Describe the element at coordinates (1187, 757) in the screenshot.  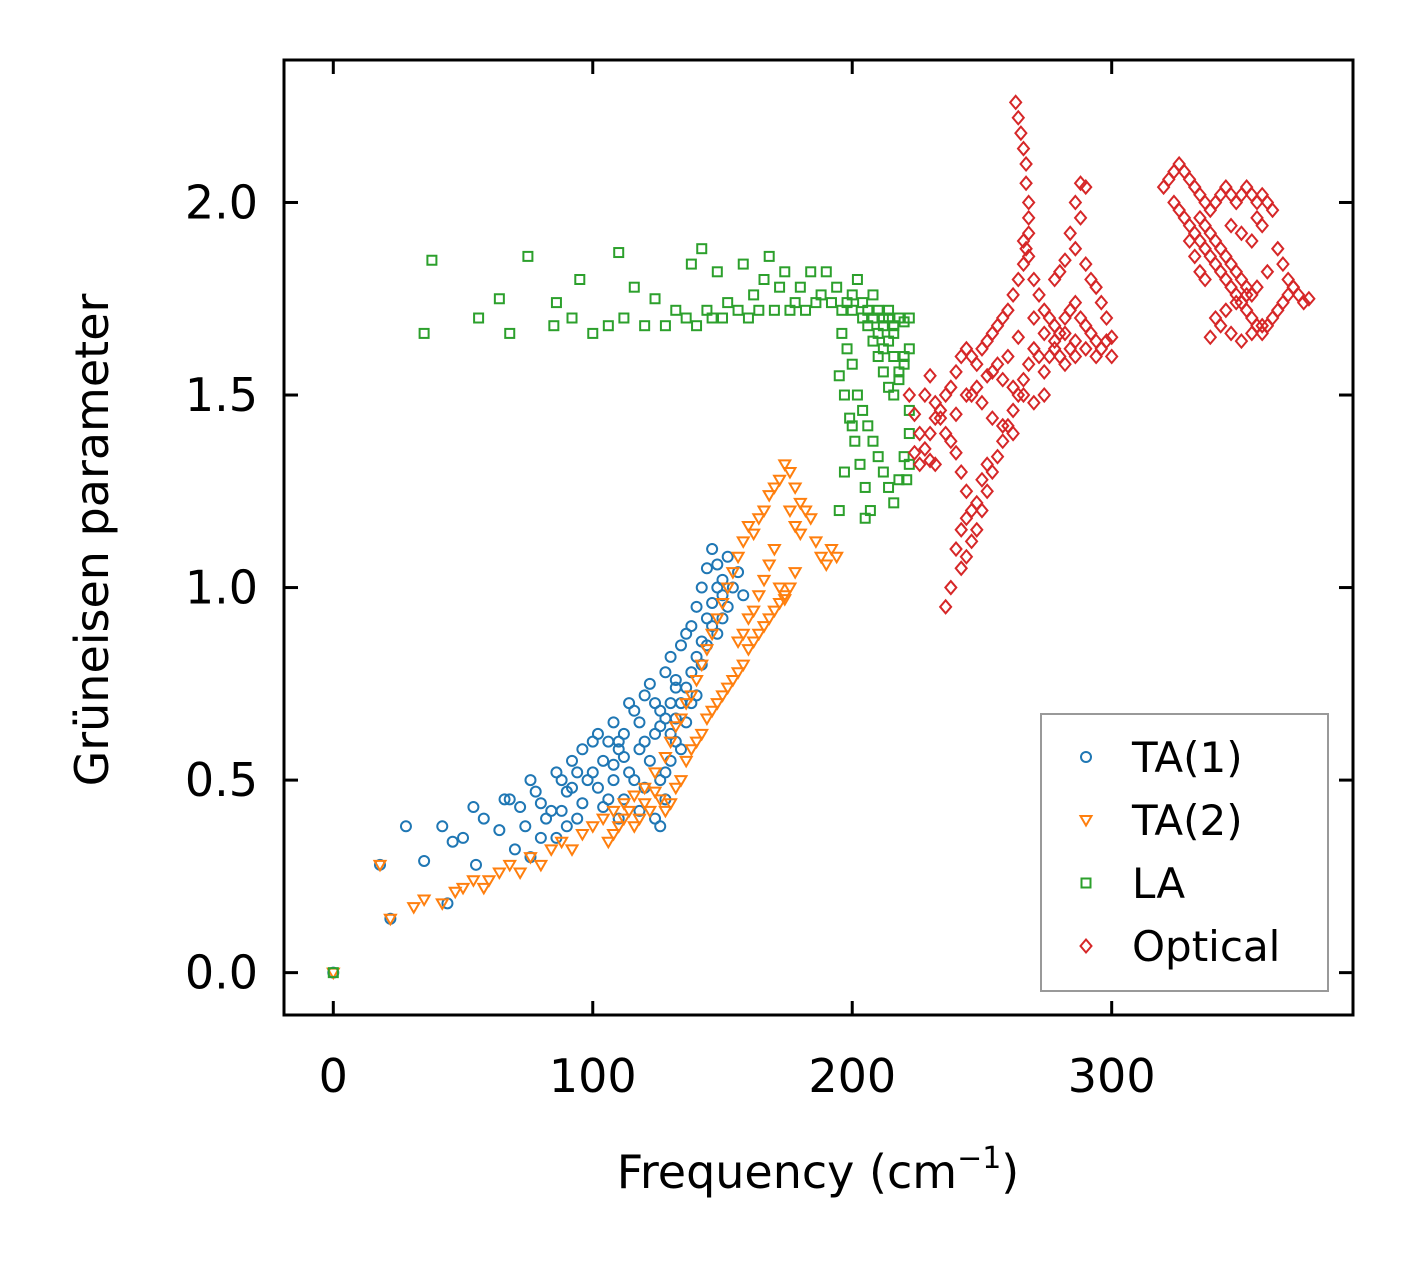
I see `legend-label-ta1: TA(1)` at that location.